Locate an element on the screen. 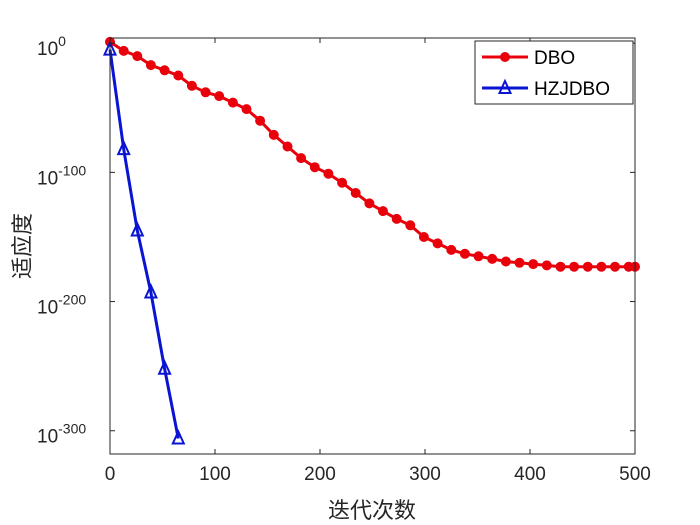  x-tick-label: 100 is located at coordinates (215, 474).